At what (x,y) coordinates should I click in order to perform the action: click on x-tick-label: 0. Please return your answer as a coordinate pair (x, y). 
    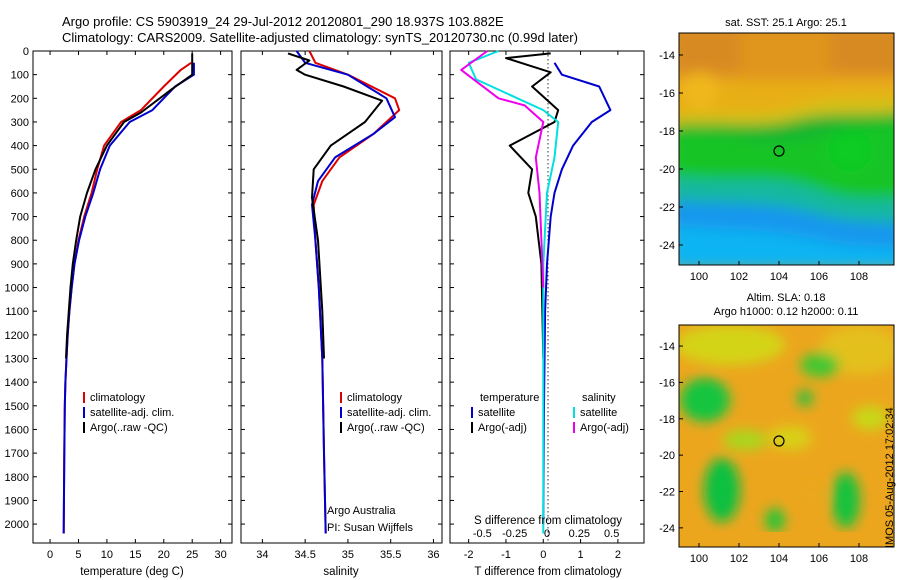
    Looking at the image, I should click on (50, 555).